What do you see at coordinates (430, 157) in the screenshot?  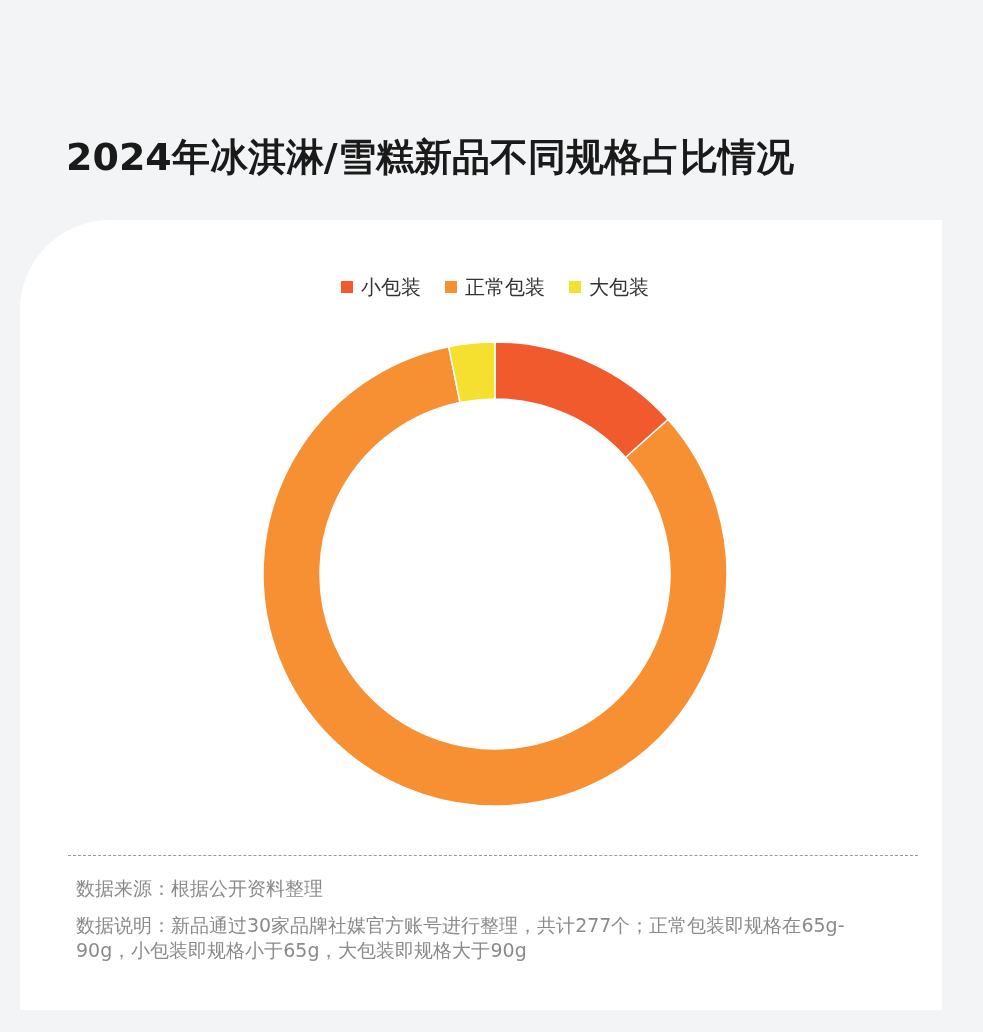 I see `chart-title: 2024年冰淇淋/雪糕新品不同规格占比情况` at bounding box center [430, 157].